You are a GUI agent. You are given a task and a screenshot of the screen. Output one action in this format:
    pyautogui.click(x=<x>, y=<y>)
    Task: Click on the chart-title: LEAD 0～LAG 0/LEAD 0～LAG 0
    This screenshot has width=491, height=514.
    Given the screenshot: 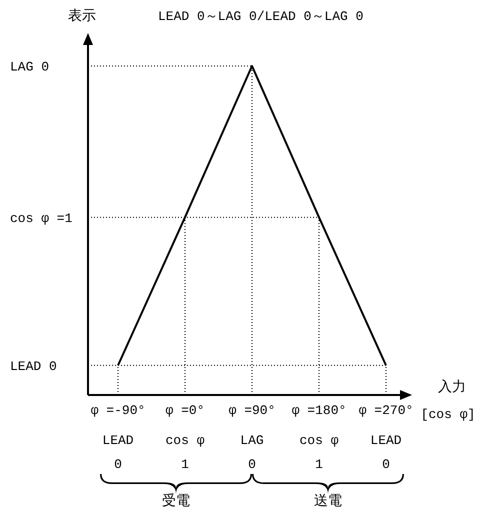 What is the action you would take?
    pyautogui.click(x=261, y=16)
    